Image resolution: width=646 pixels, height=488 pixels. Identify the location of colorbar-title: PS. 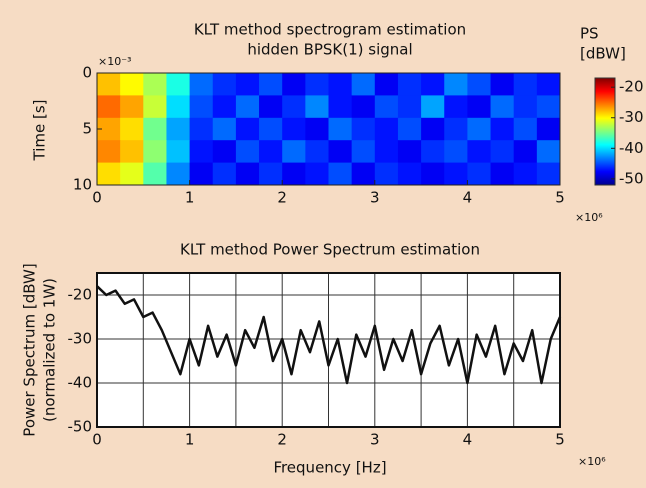
(589, 34).